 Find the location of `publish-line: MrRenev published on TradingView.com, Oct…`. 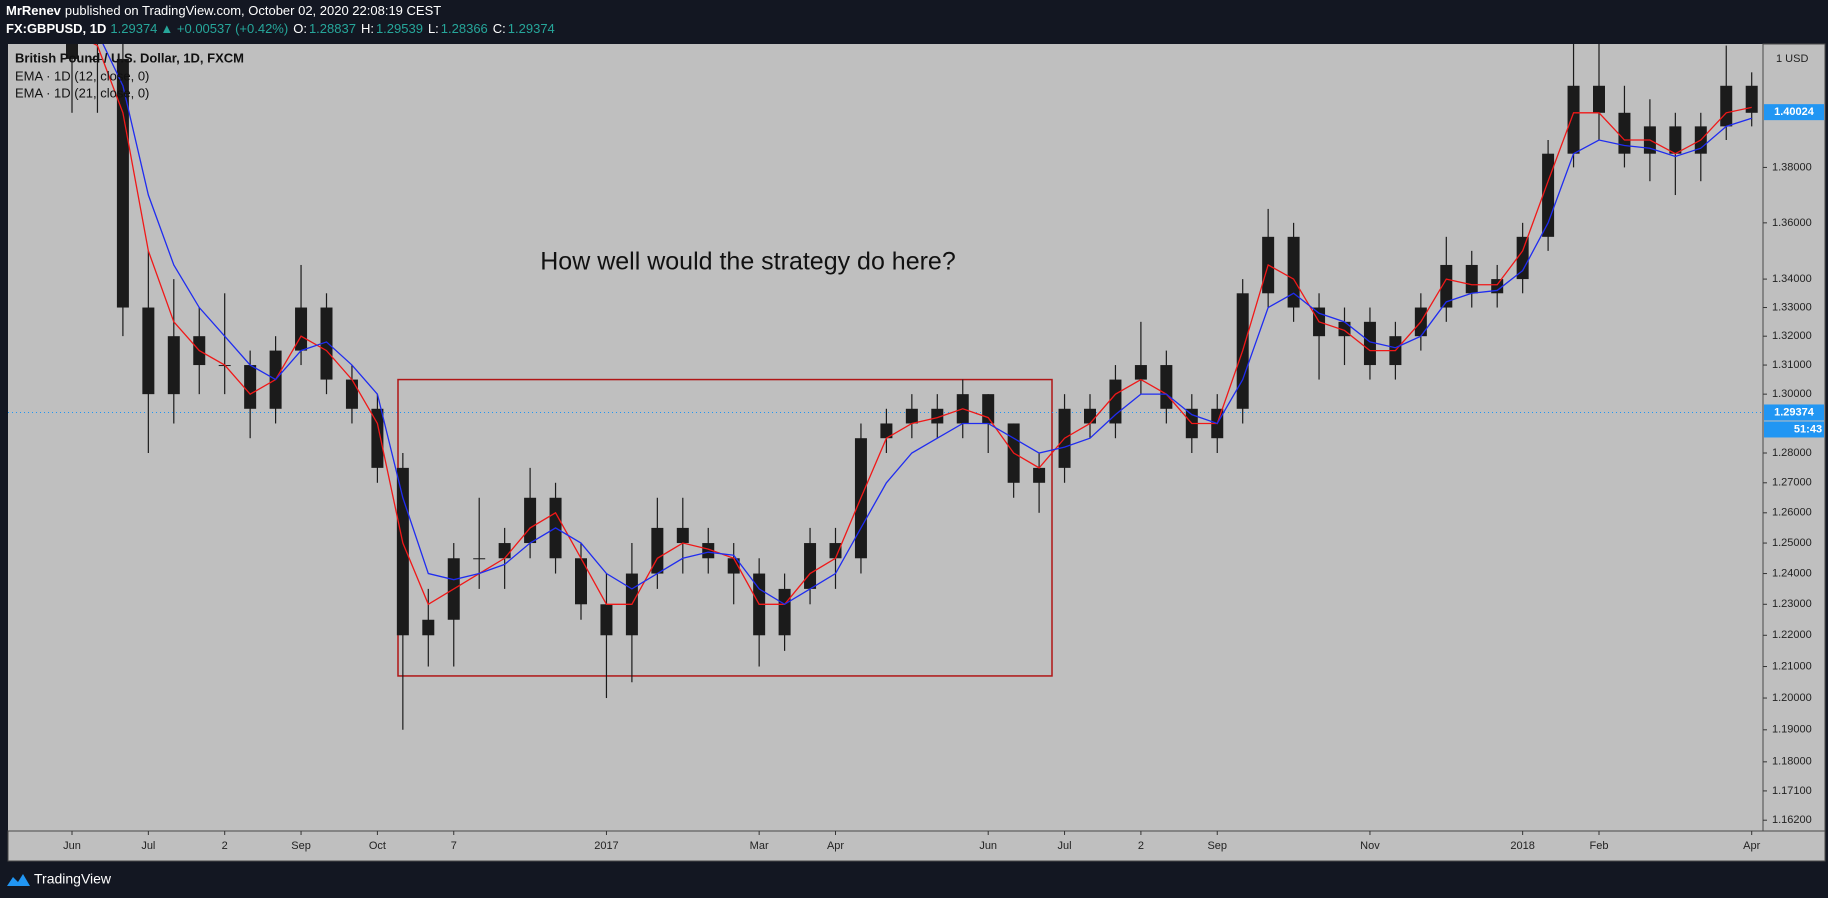

publish-line: MrRenev published on TradingView.com, Oct… is located at coordinates (223, 10).